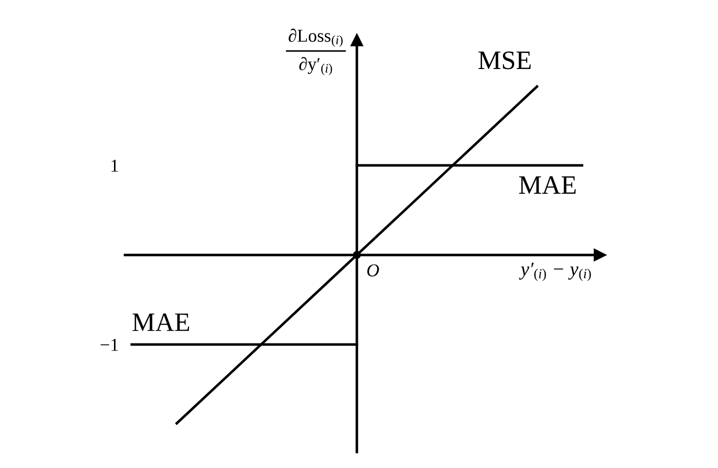 The image size is (718, 468). I want to click on annotation: O, so click(373, 270).